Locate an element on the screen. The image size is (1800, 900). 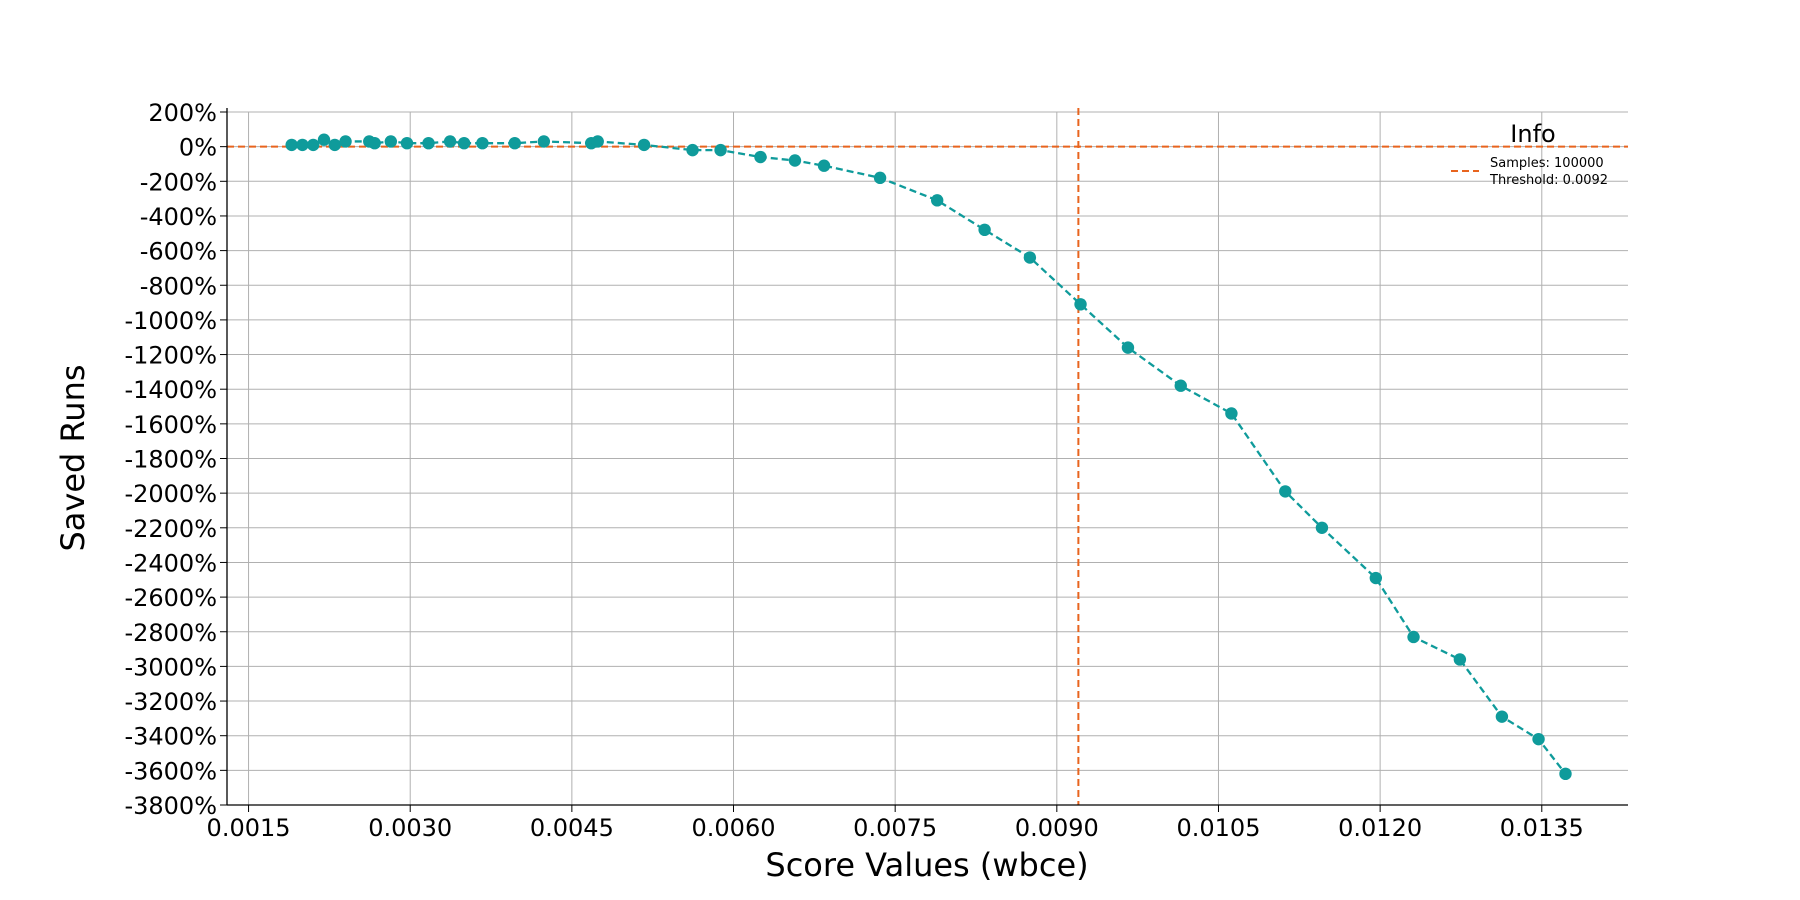
y-tick-label: 0% is located at coordinates (198, 148).